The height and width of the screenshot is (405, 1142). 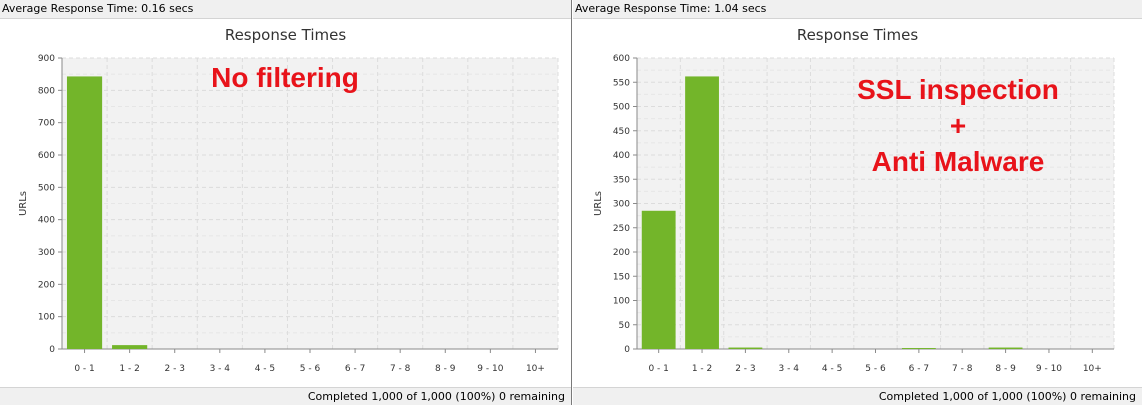 I want to click on y-tick-label: 150, so click(x=621, y=277).